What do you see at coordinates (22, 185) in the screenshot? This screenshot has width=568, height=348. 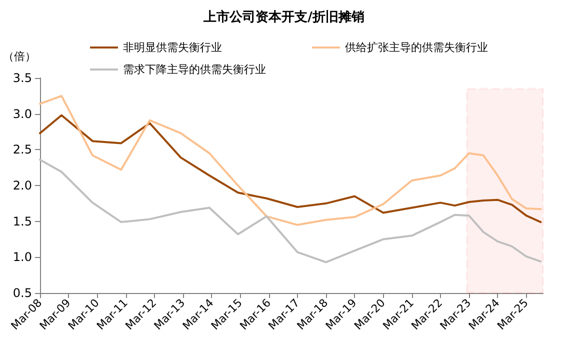 I see `y-tick-label: 2.0` at bounding box center [22, 185].